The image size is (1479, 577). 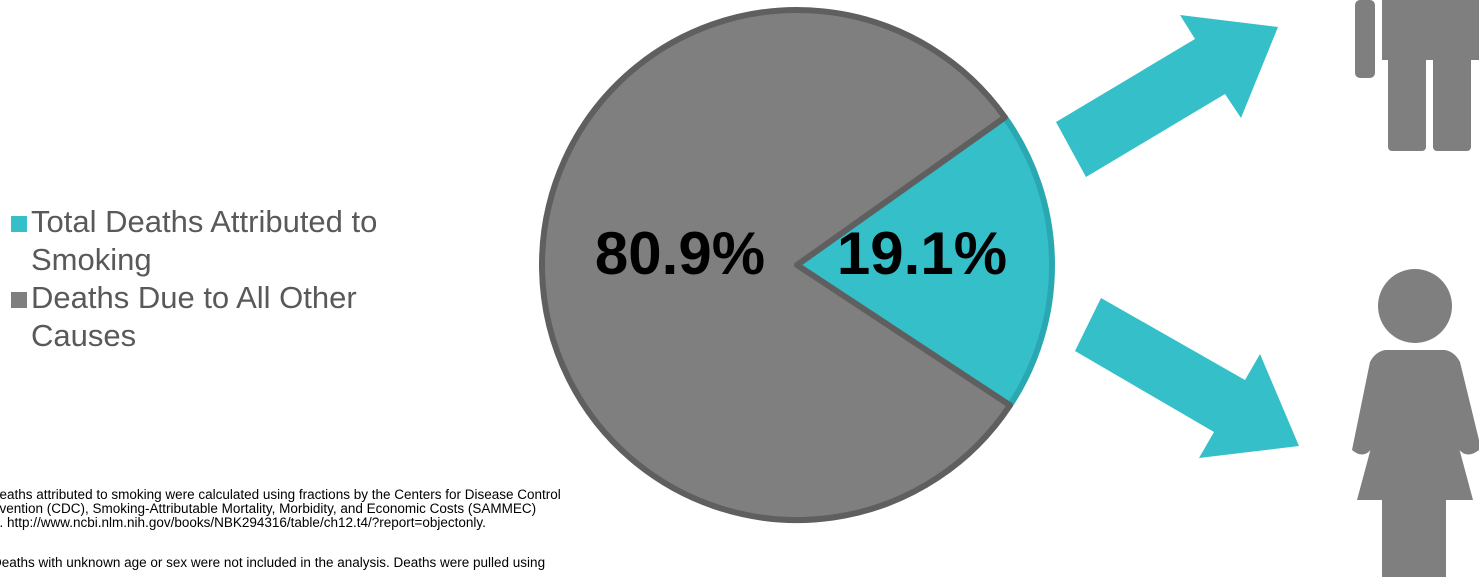 What do you see at coordinates (19, 224) in the screenshot?
I see `legend-swatch-smoking` at bounding box center [19, 224].